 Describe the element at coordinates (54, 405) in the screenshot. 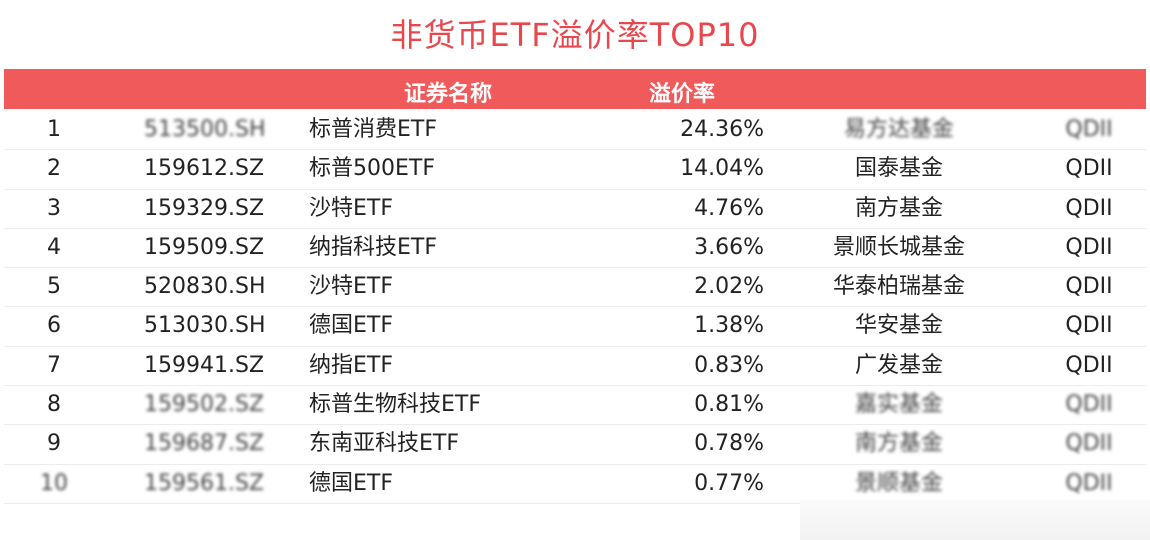

I see `rank-cell: 8` at that location.